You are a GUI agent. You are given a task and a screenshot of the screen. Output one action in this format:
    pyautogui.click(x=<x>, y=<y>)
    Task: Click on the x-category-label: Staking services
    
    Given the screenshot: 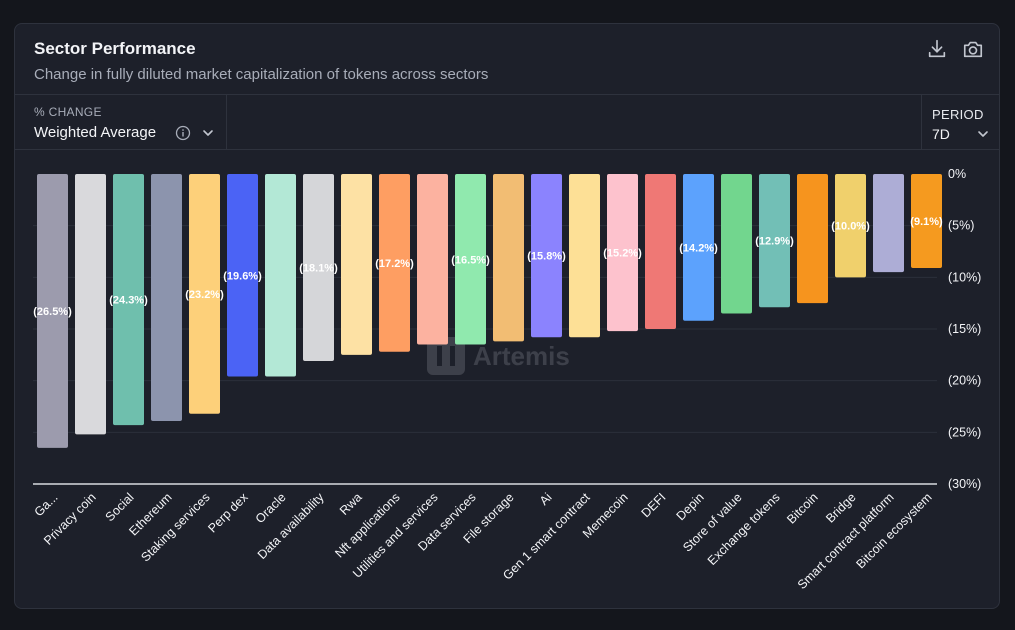 What is the action you would take?
    pyautogui.click(x=175, y=527)
    